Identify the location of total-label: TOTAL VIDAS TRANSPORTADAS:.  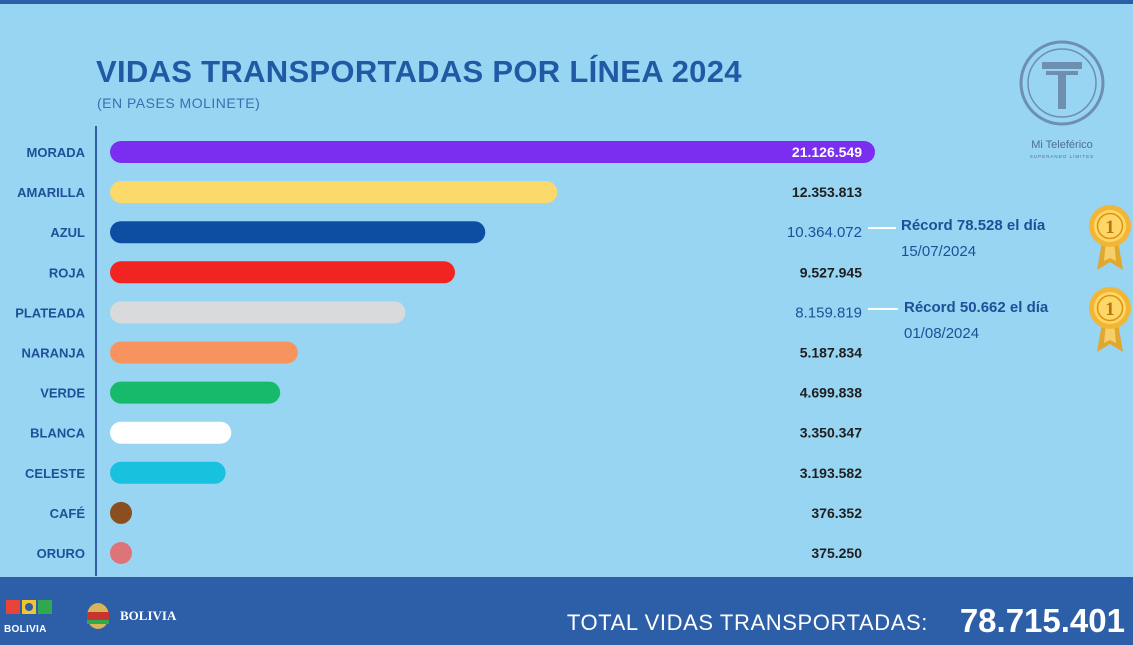
(747, 622).